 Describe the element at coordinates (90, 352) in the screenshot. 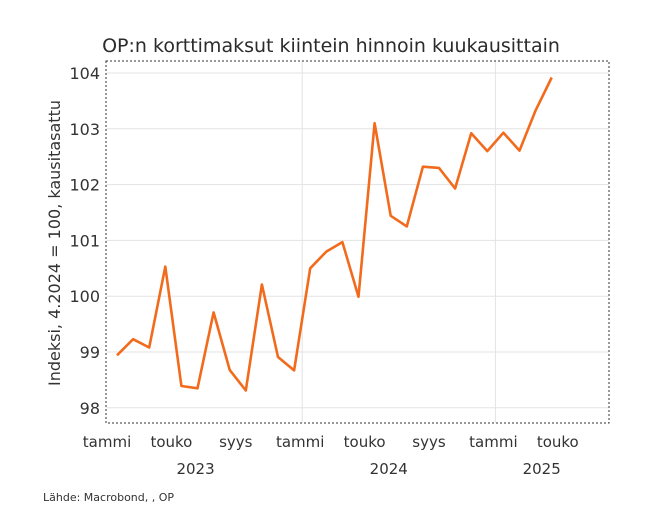

I see `y-tick-label: 99` at that location.